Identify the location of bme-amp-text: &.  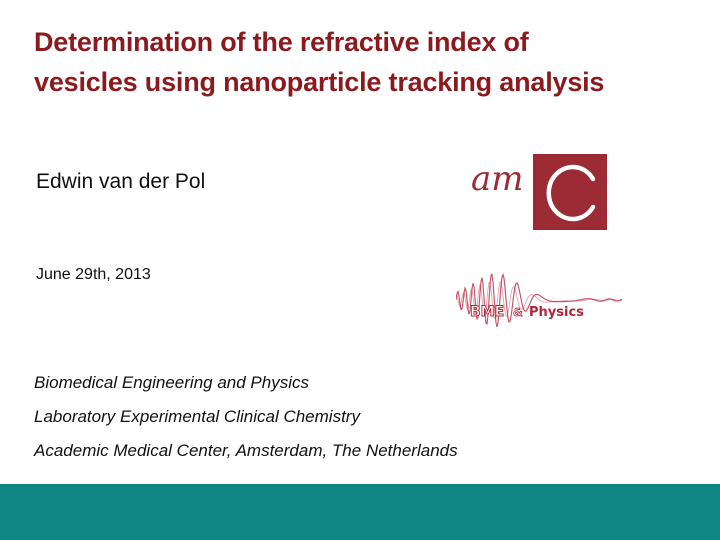
(518, 312).